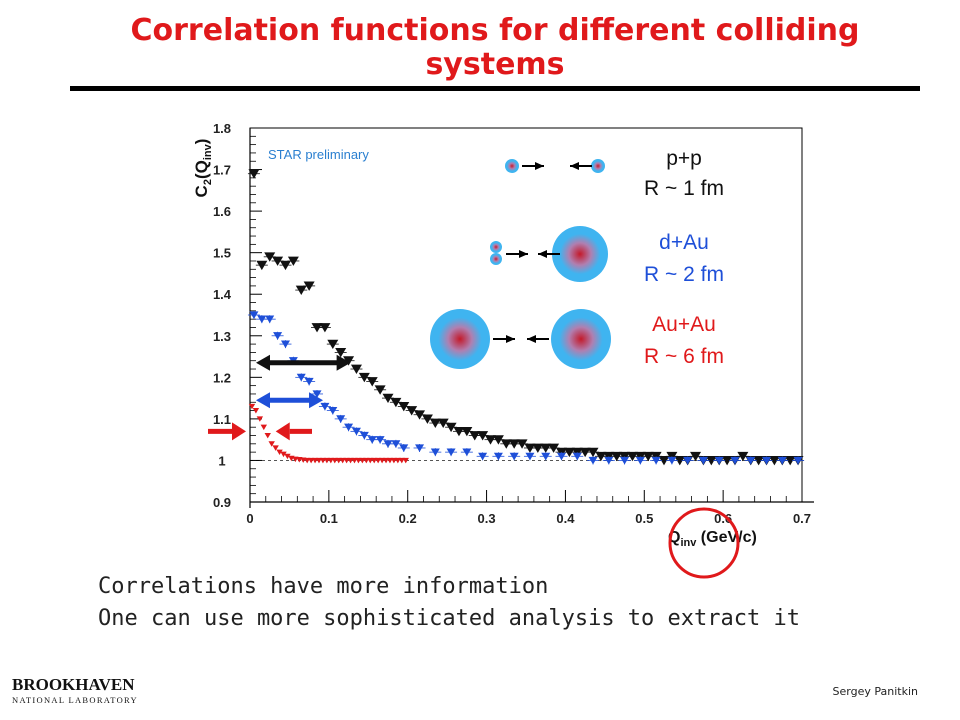  What do you see at coordinates (201, 191) in the screenshot?
I see `y-axis-label-part: C` at bounding box center [201, 191].